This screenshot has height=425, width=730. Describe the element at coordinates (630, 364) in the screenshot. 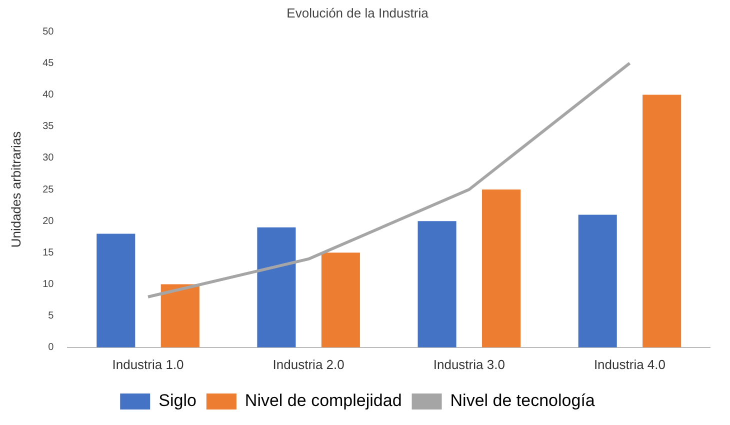

I see `x-tick-label: Industria 4.0` at that location.